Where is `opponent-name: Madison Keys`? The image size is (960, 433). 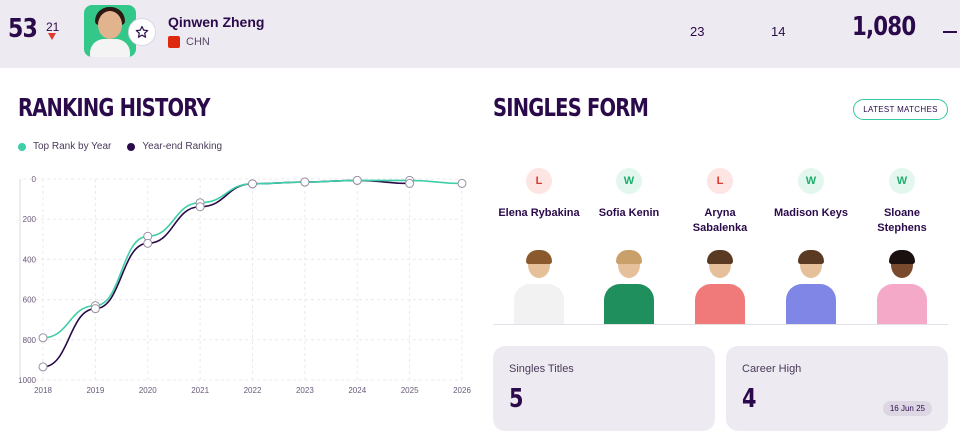 opponent-name: Madison Keys is located at coordinates (811, 213).